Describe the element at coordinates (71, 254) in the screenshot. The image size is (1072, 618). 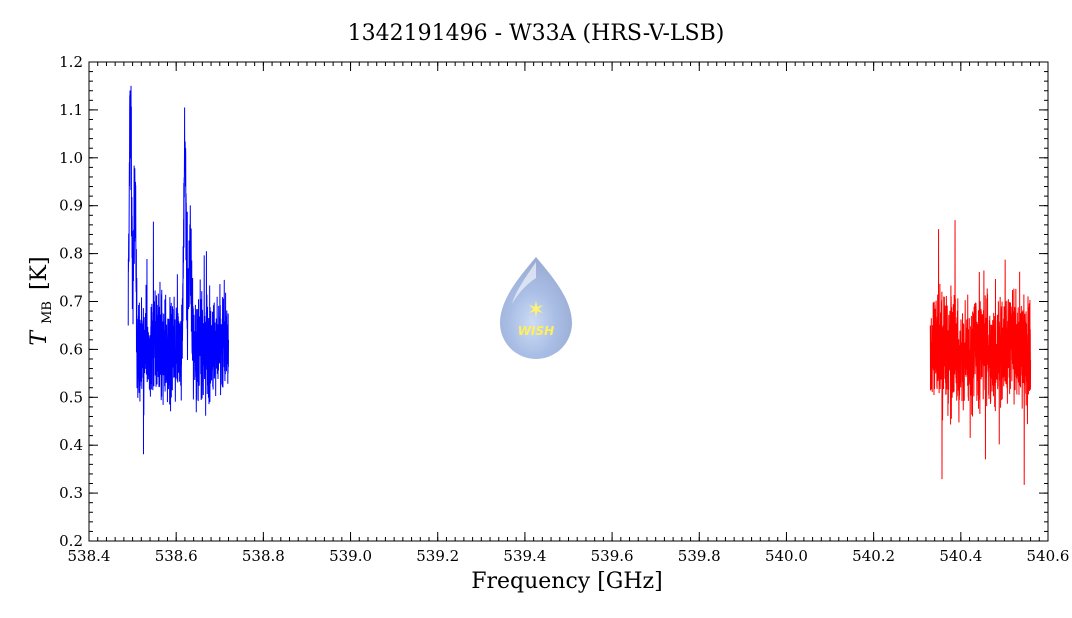
I see `y-tick-label: 0.8` at that location.